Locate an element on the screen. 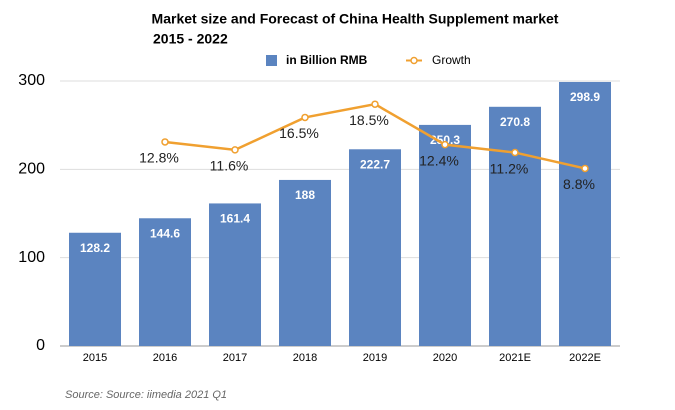  bar-value-label: 298.9 is located at coordinates (585, 97).